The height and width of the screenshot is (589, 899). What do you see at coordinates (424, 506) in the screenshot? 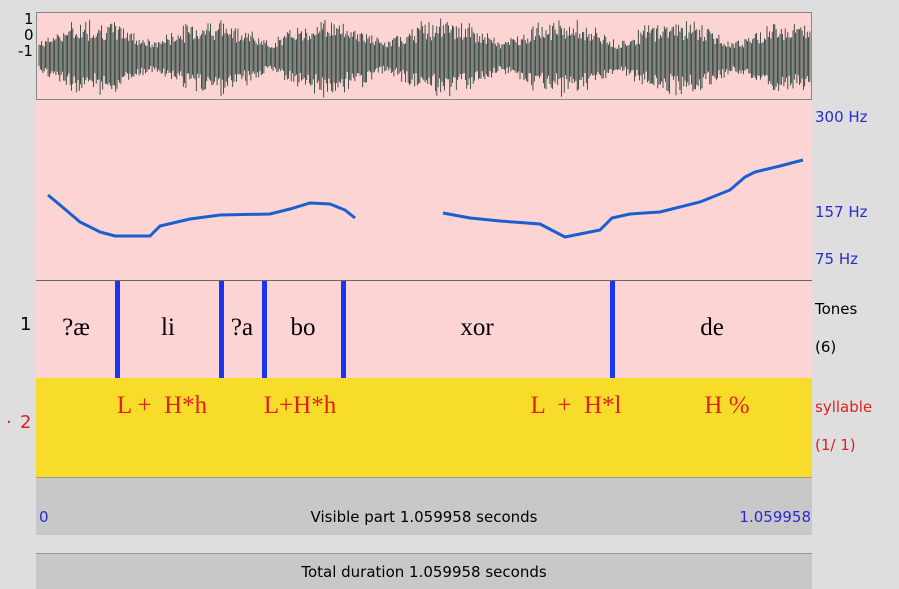
I see `visible-bar` at bounding box center [424, 506].